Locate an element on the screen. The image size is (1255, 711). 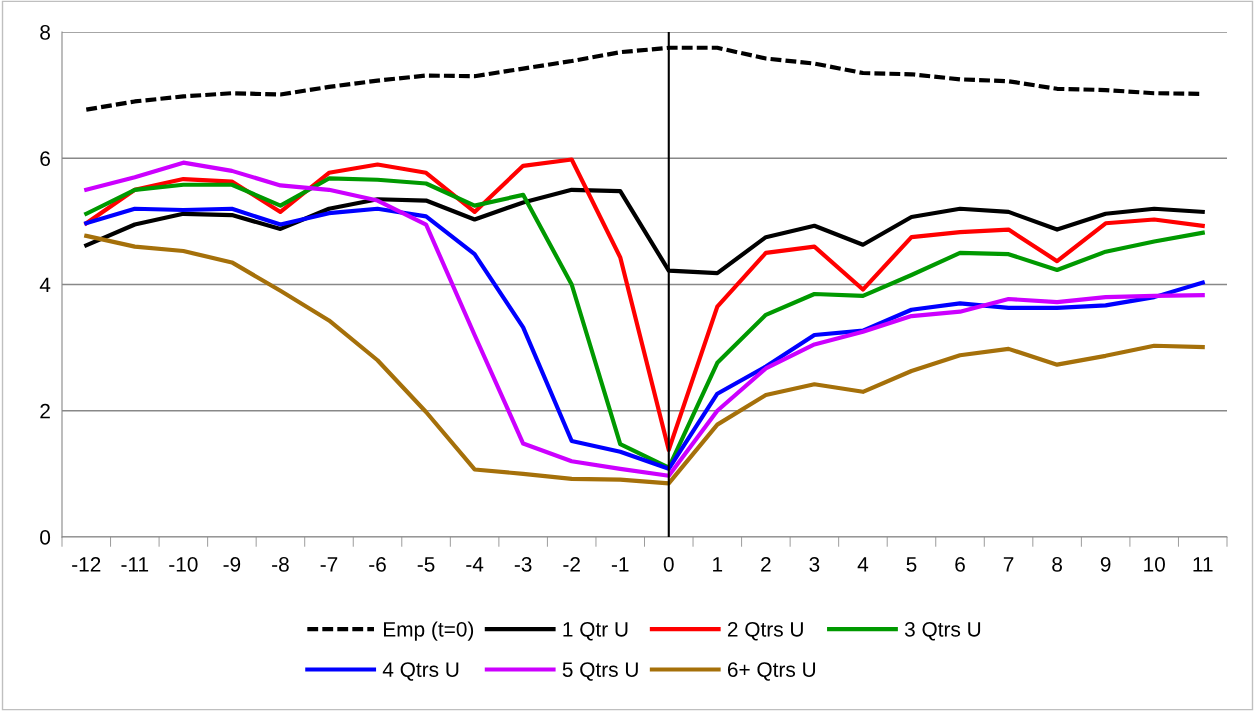
x-tick-label: 8 is located at coordinates (1057, 564).